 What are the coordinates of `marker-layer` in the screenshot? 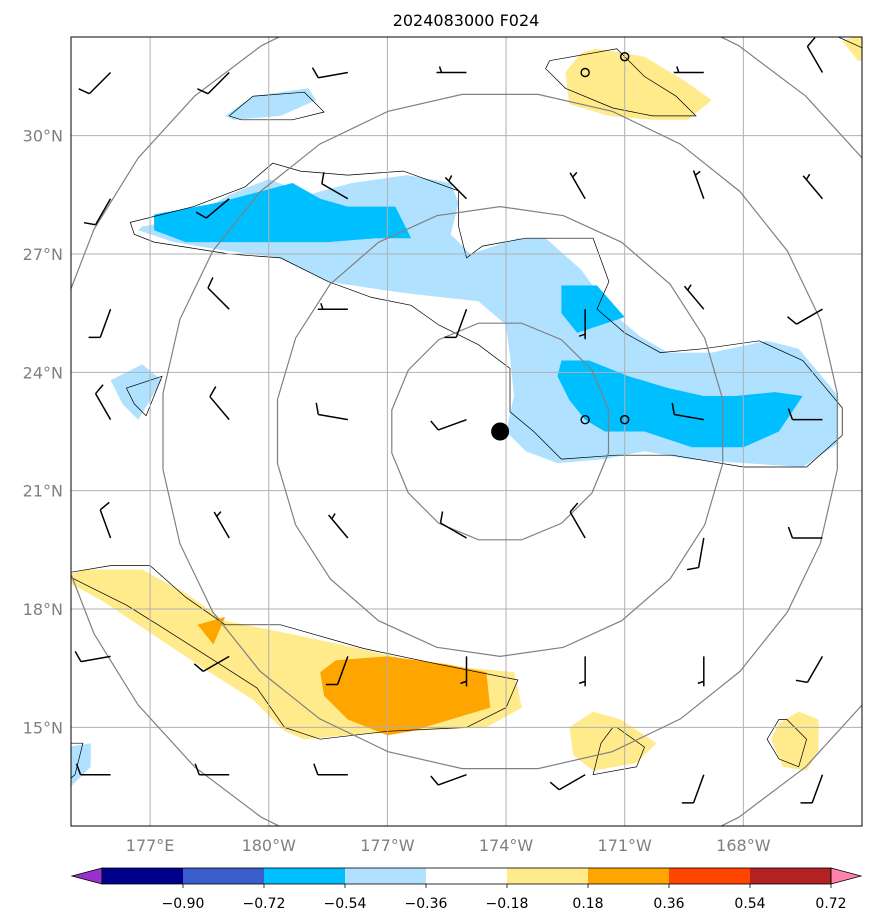 It's located at (560, 246).